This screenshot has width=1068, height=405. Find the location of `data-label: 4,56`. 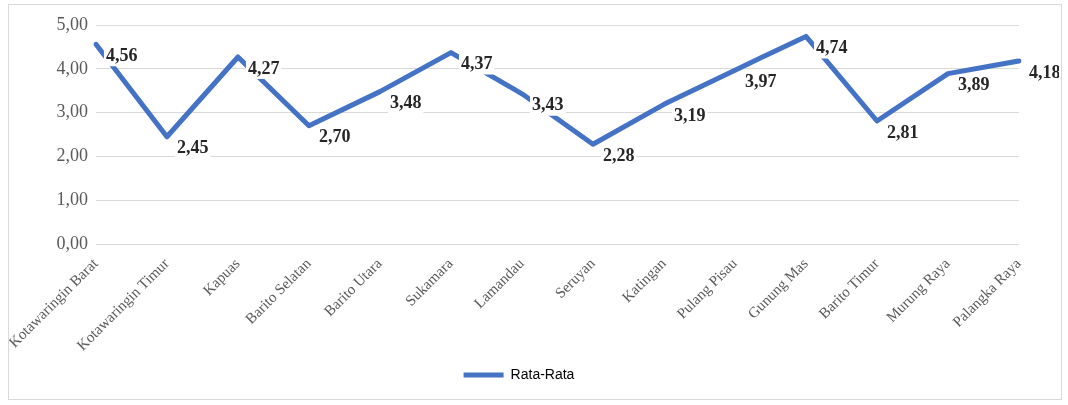

data-label: 4,56 is located at coordinates (121, 54).